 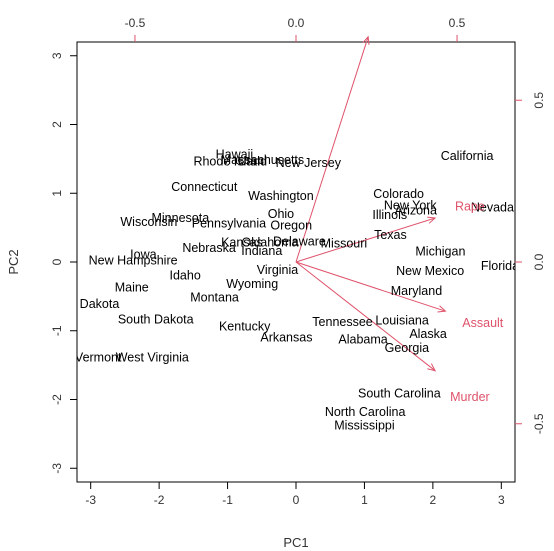 What do you see at coordinates (416, 291) in the screenshot?
I see `observation-label: Maryland` at bounding box center [416, 291].